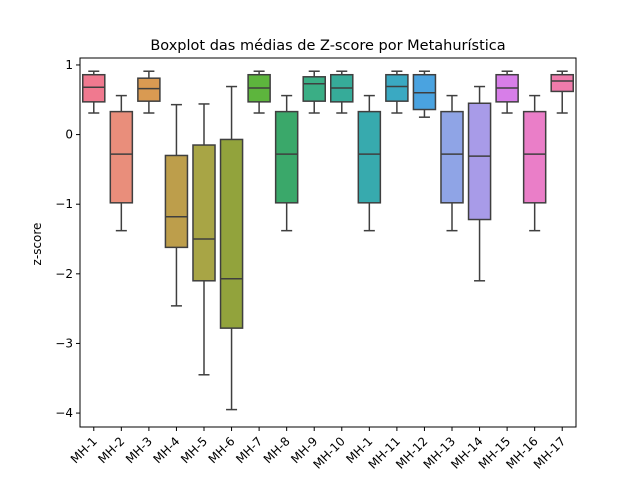 The image size is (640, 480). I want to click on y-axis-label: z-score, so click(37, 244).